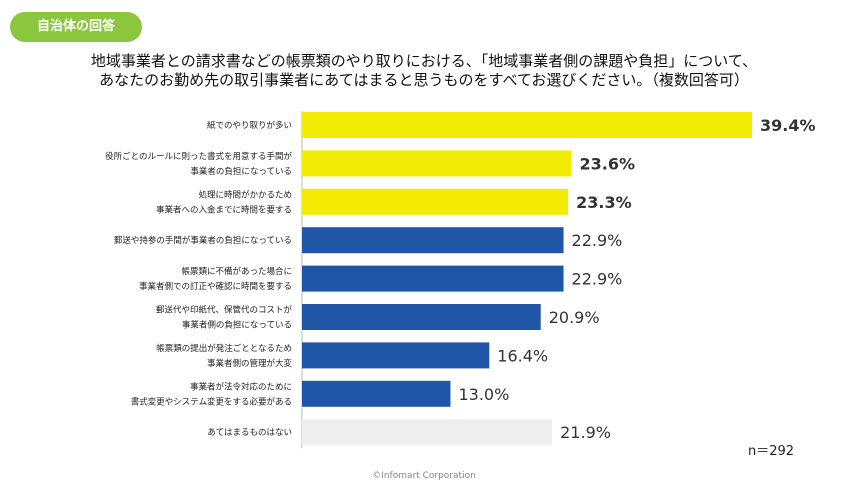 This screenshot has height=491, width=848. Describe the element at coordinates (224, 209) in the screenshot. I see `category-label: 事業者への入金までに時間を要する` at that location.